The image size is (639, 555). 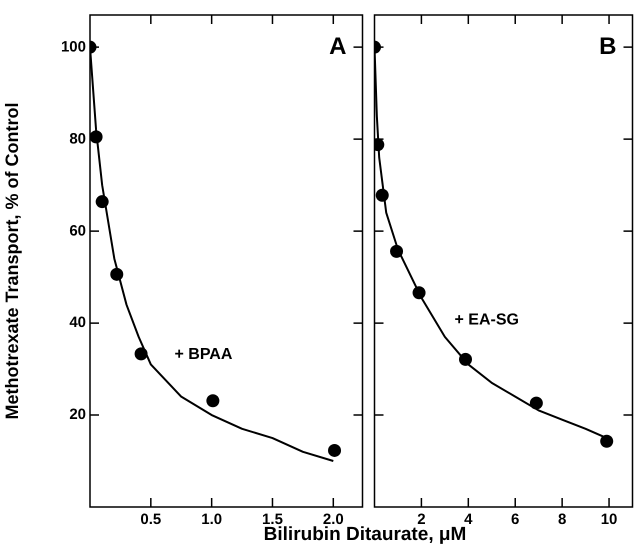 What do you see at coordinates (486, 319) in the screenshot?
I see `annotation: + EA-SG` at bounding box center [486, 319].